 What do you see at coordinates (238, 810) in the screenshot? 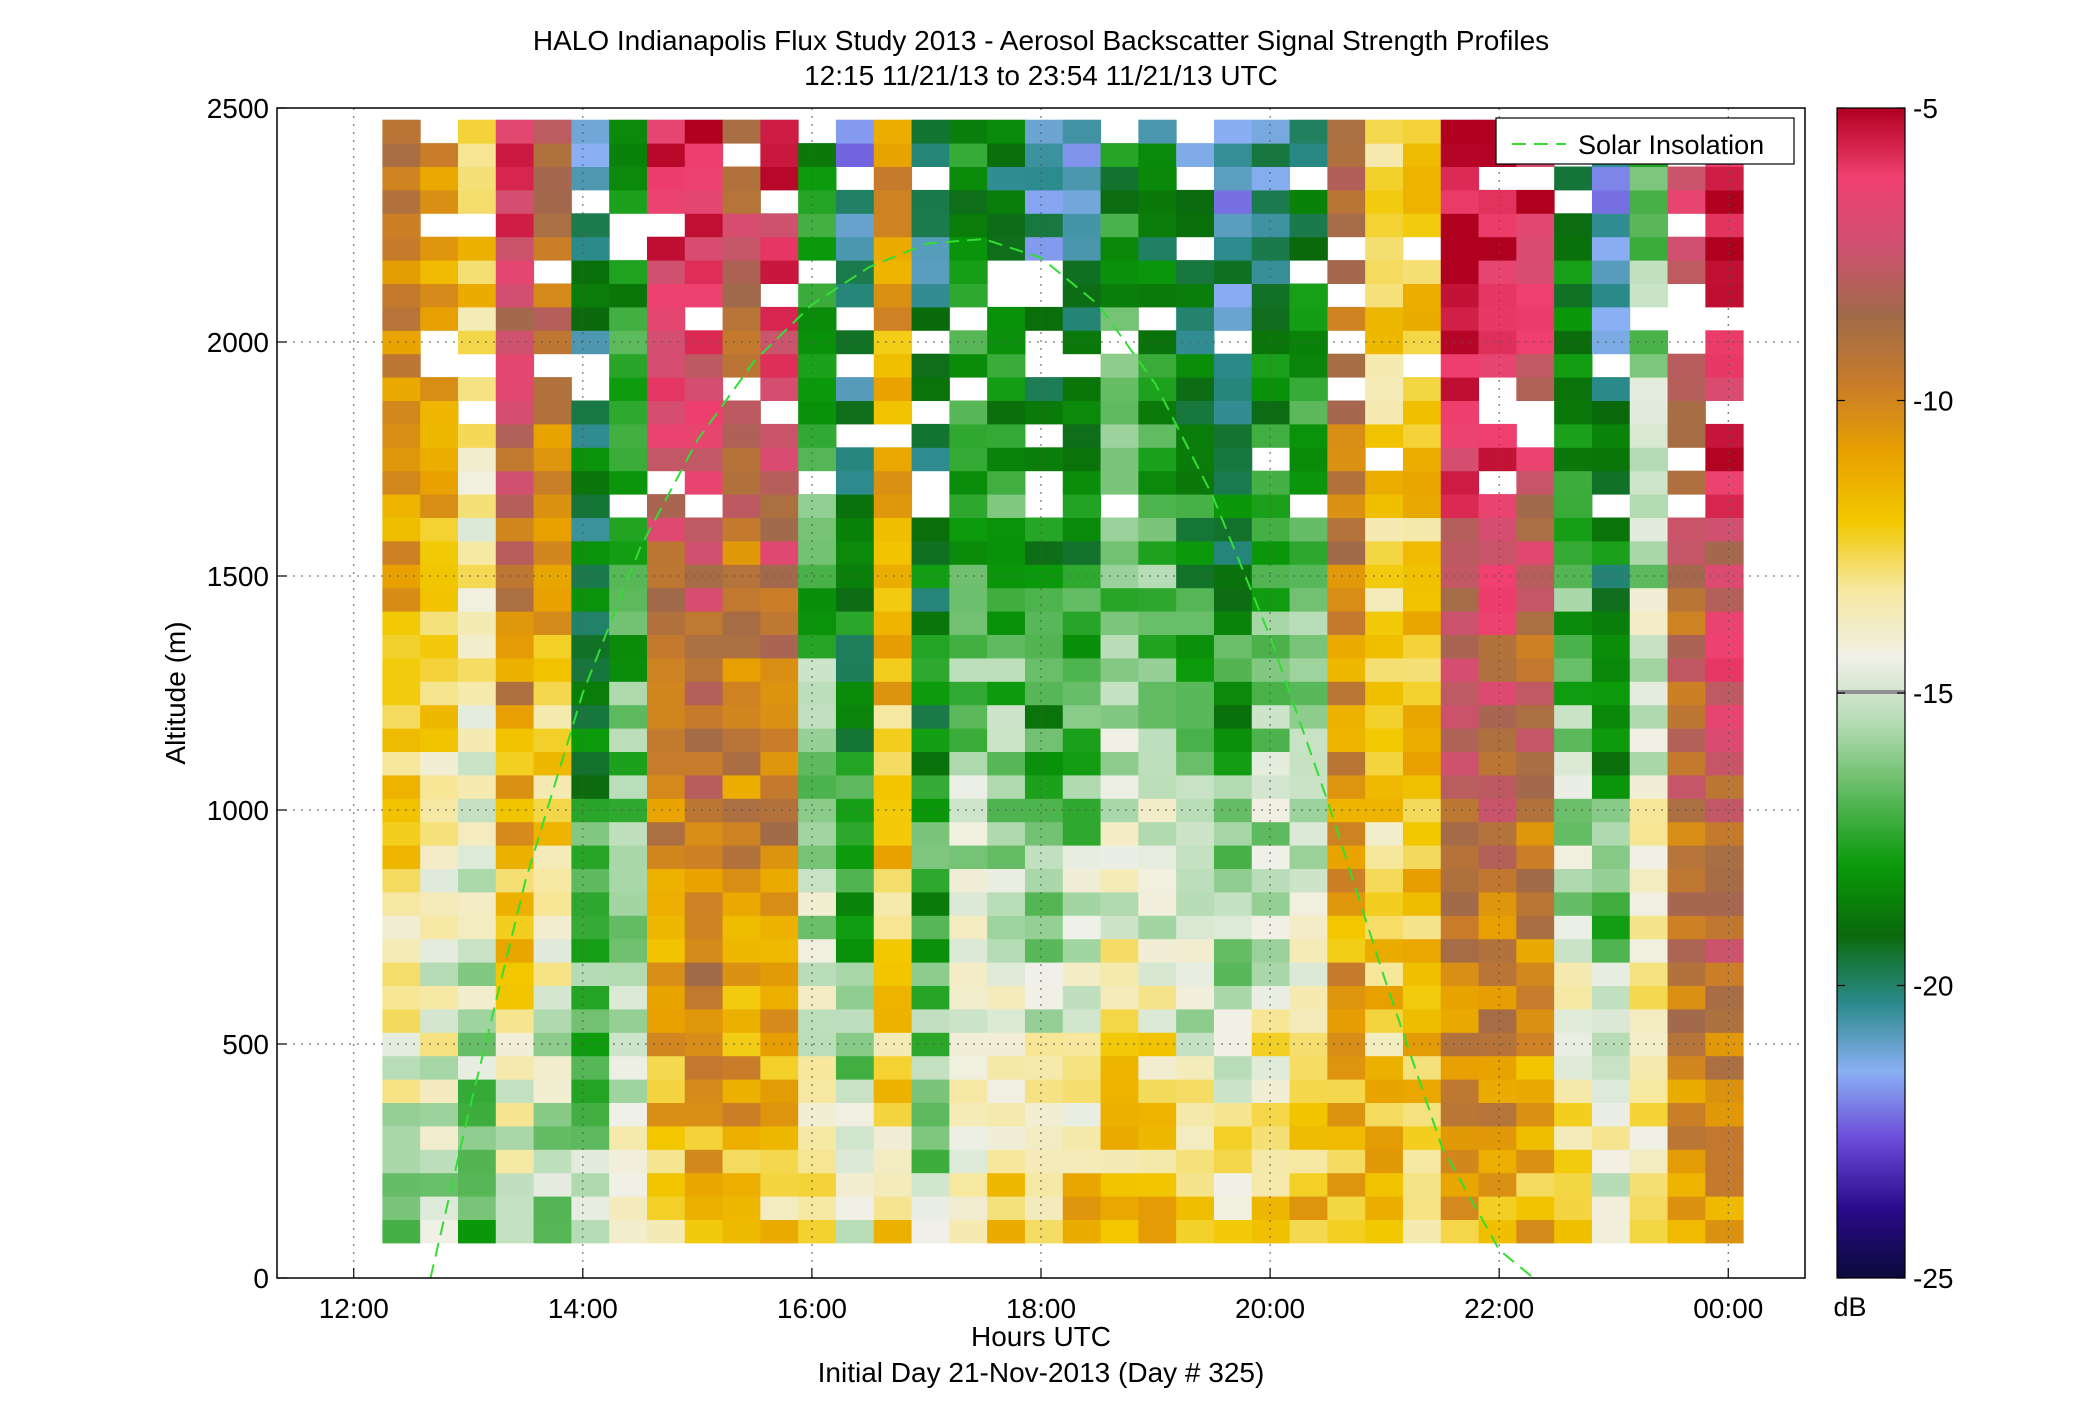
I see `y-tick-label: 1000` at bounding box center [238, 810].